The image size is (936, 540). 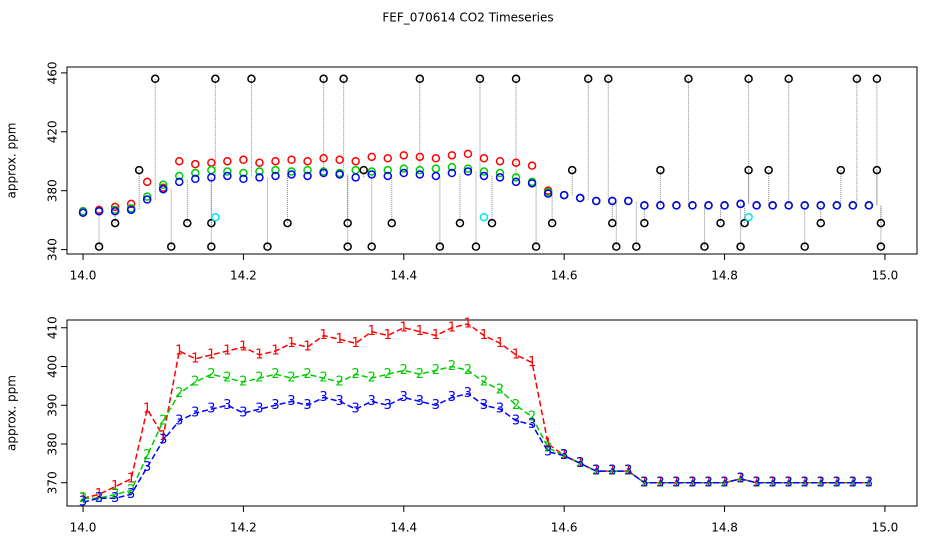 What do you see at coordinates (53, 444) in the screenshot?
I see `y-tick-label: 380` at bounding box center [53, 444].